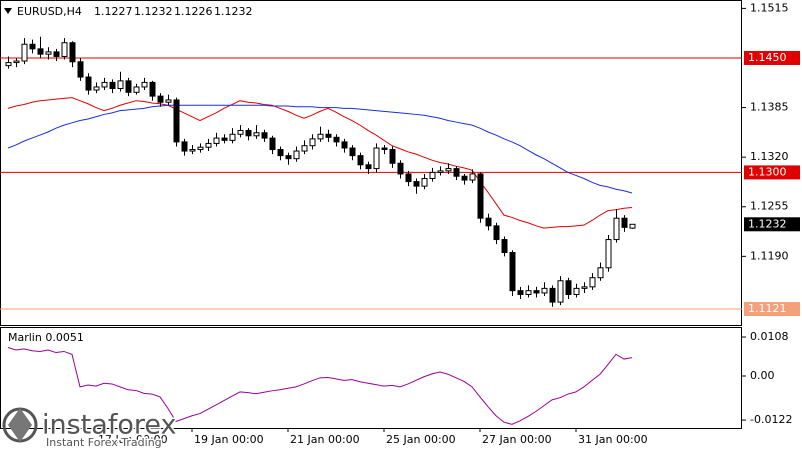 The image size is (802, 452). What do you see at coordinates (772, 224) in the screenshot?
I see `current-price-box` at bounding box center [772, 224].